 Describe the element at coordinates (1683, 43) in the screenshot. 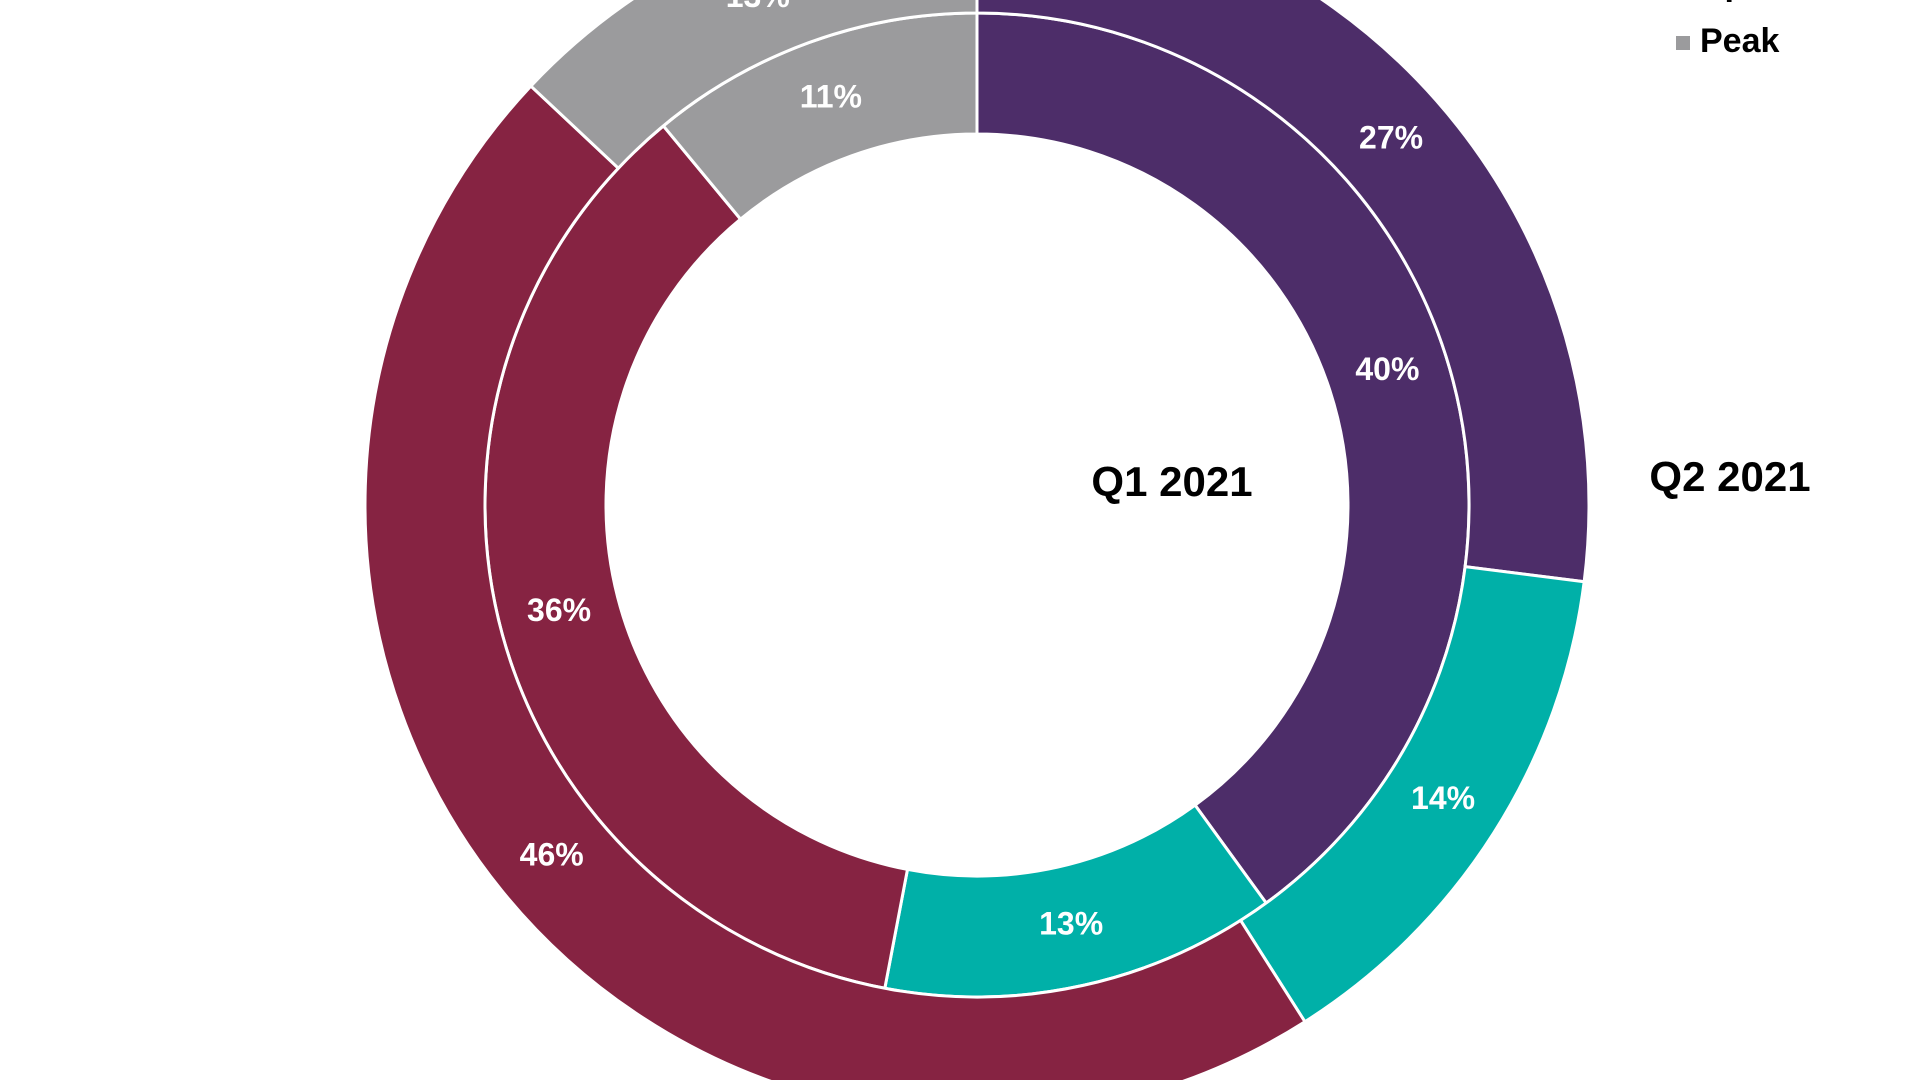

I see `legend-swatch` at that location.